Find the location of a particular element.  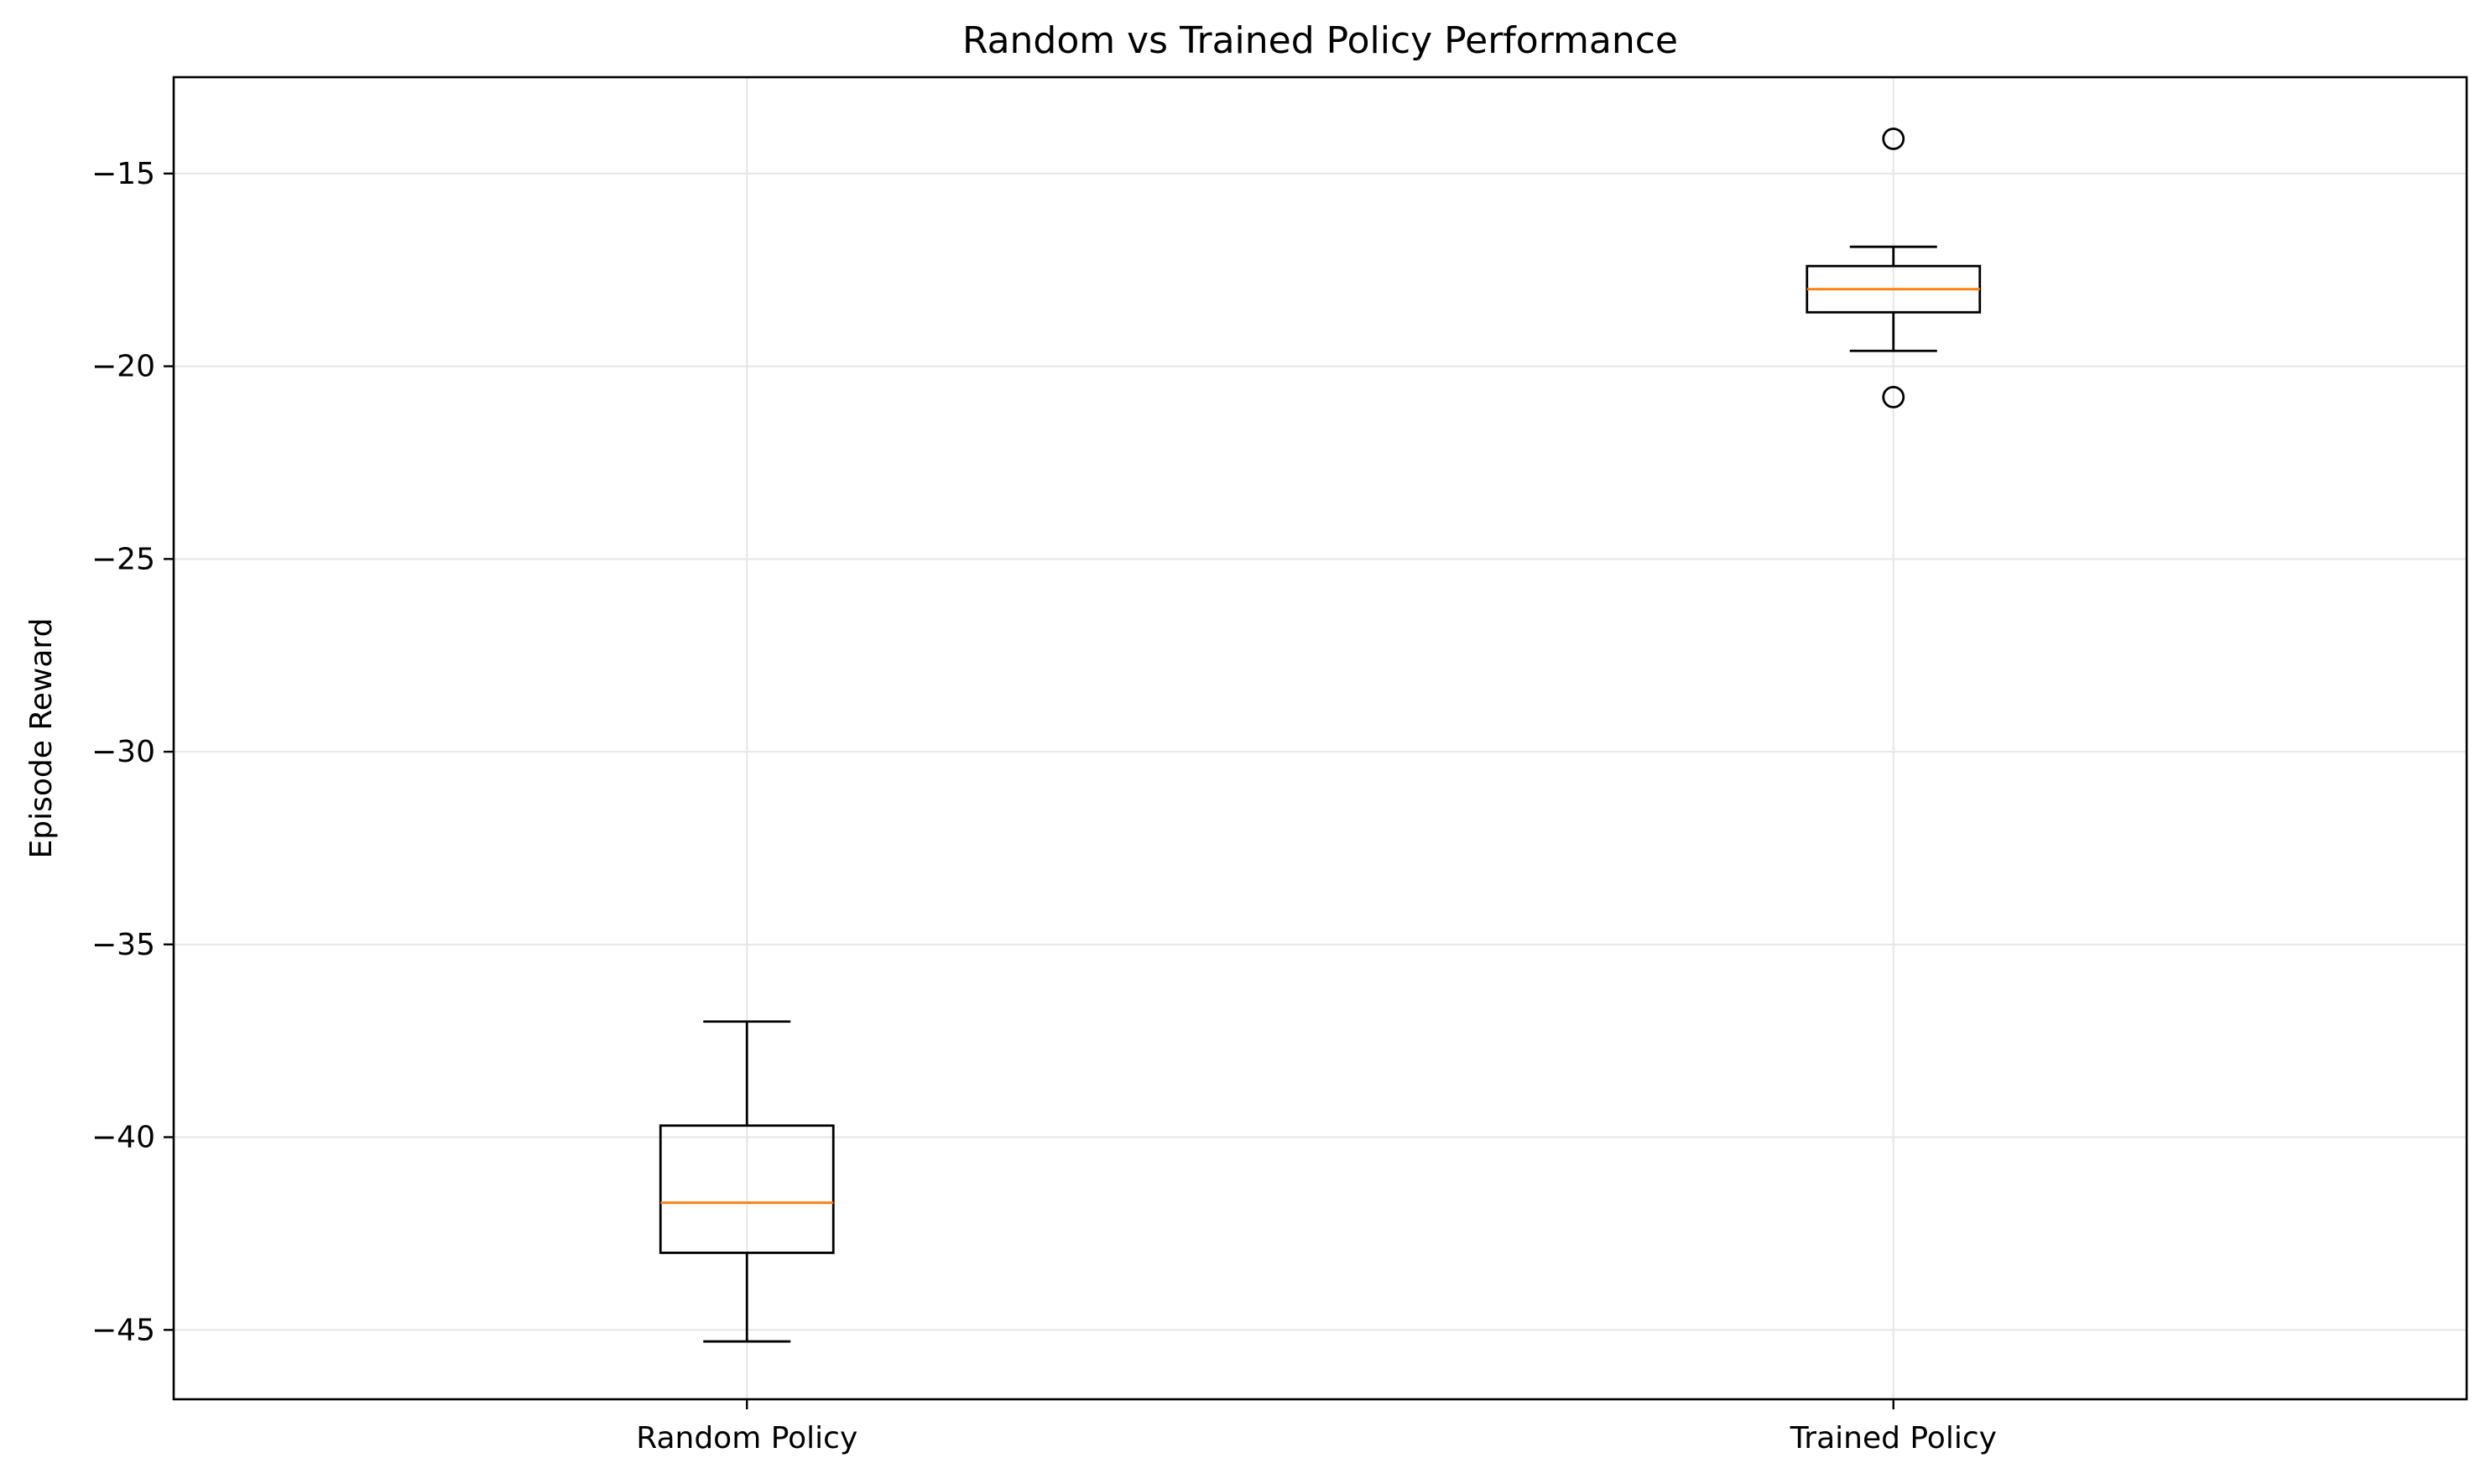

y-tick-label: −40 is located at coordinates (123, 1138).